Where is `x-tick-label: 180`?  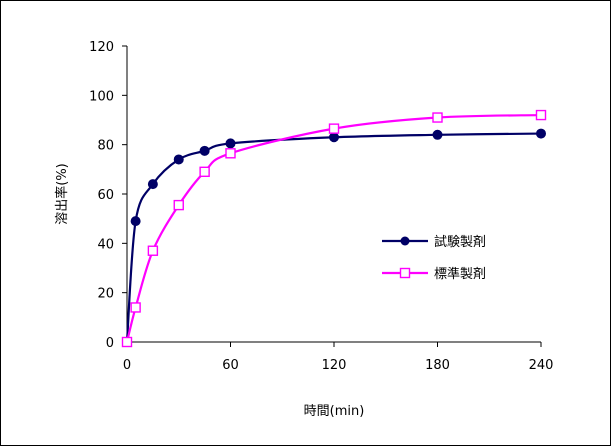
x-tick-label: 180 is located at coordinates (437, 365).